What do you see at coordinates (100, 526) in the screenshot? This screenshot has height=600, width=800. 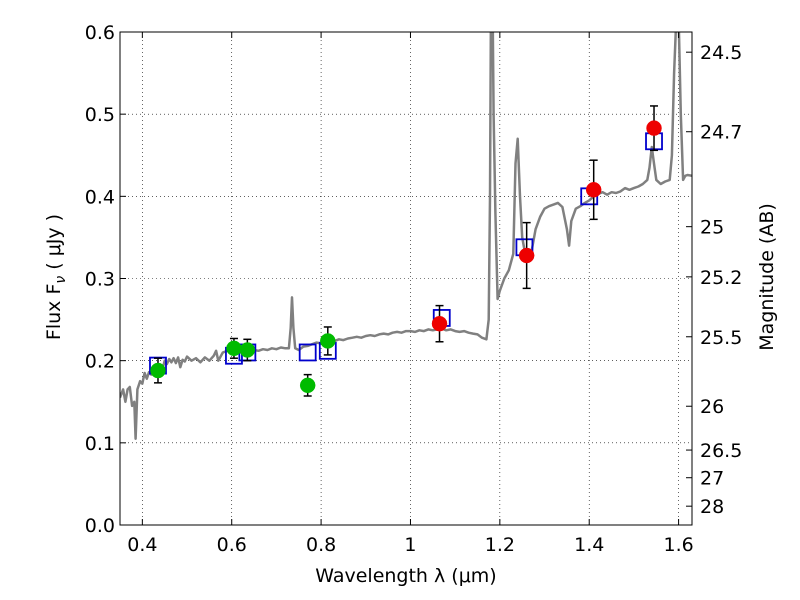 I see `y-tick-label: 0.0` at bounding box center [100, 526].